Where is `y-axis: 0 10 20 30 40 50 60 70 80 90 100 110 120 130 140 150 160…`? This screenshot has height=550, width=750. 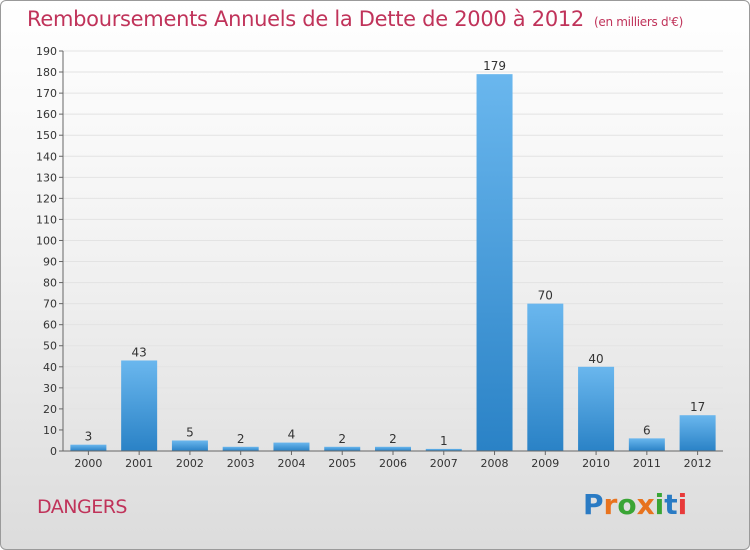
y-axis: 0 10 20 30 40 50 60 70 80 90 100 110 120 130 140 150 160… is located at coordinates (50, 251).